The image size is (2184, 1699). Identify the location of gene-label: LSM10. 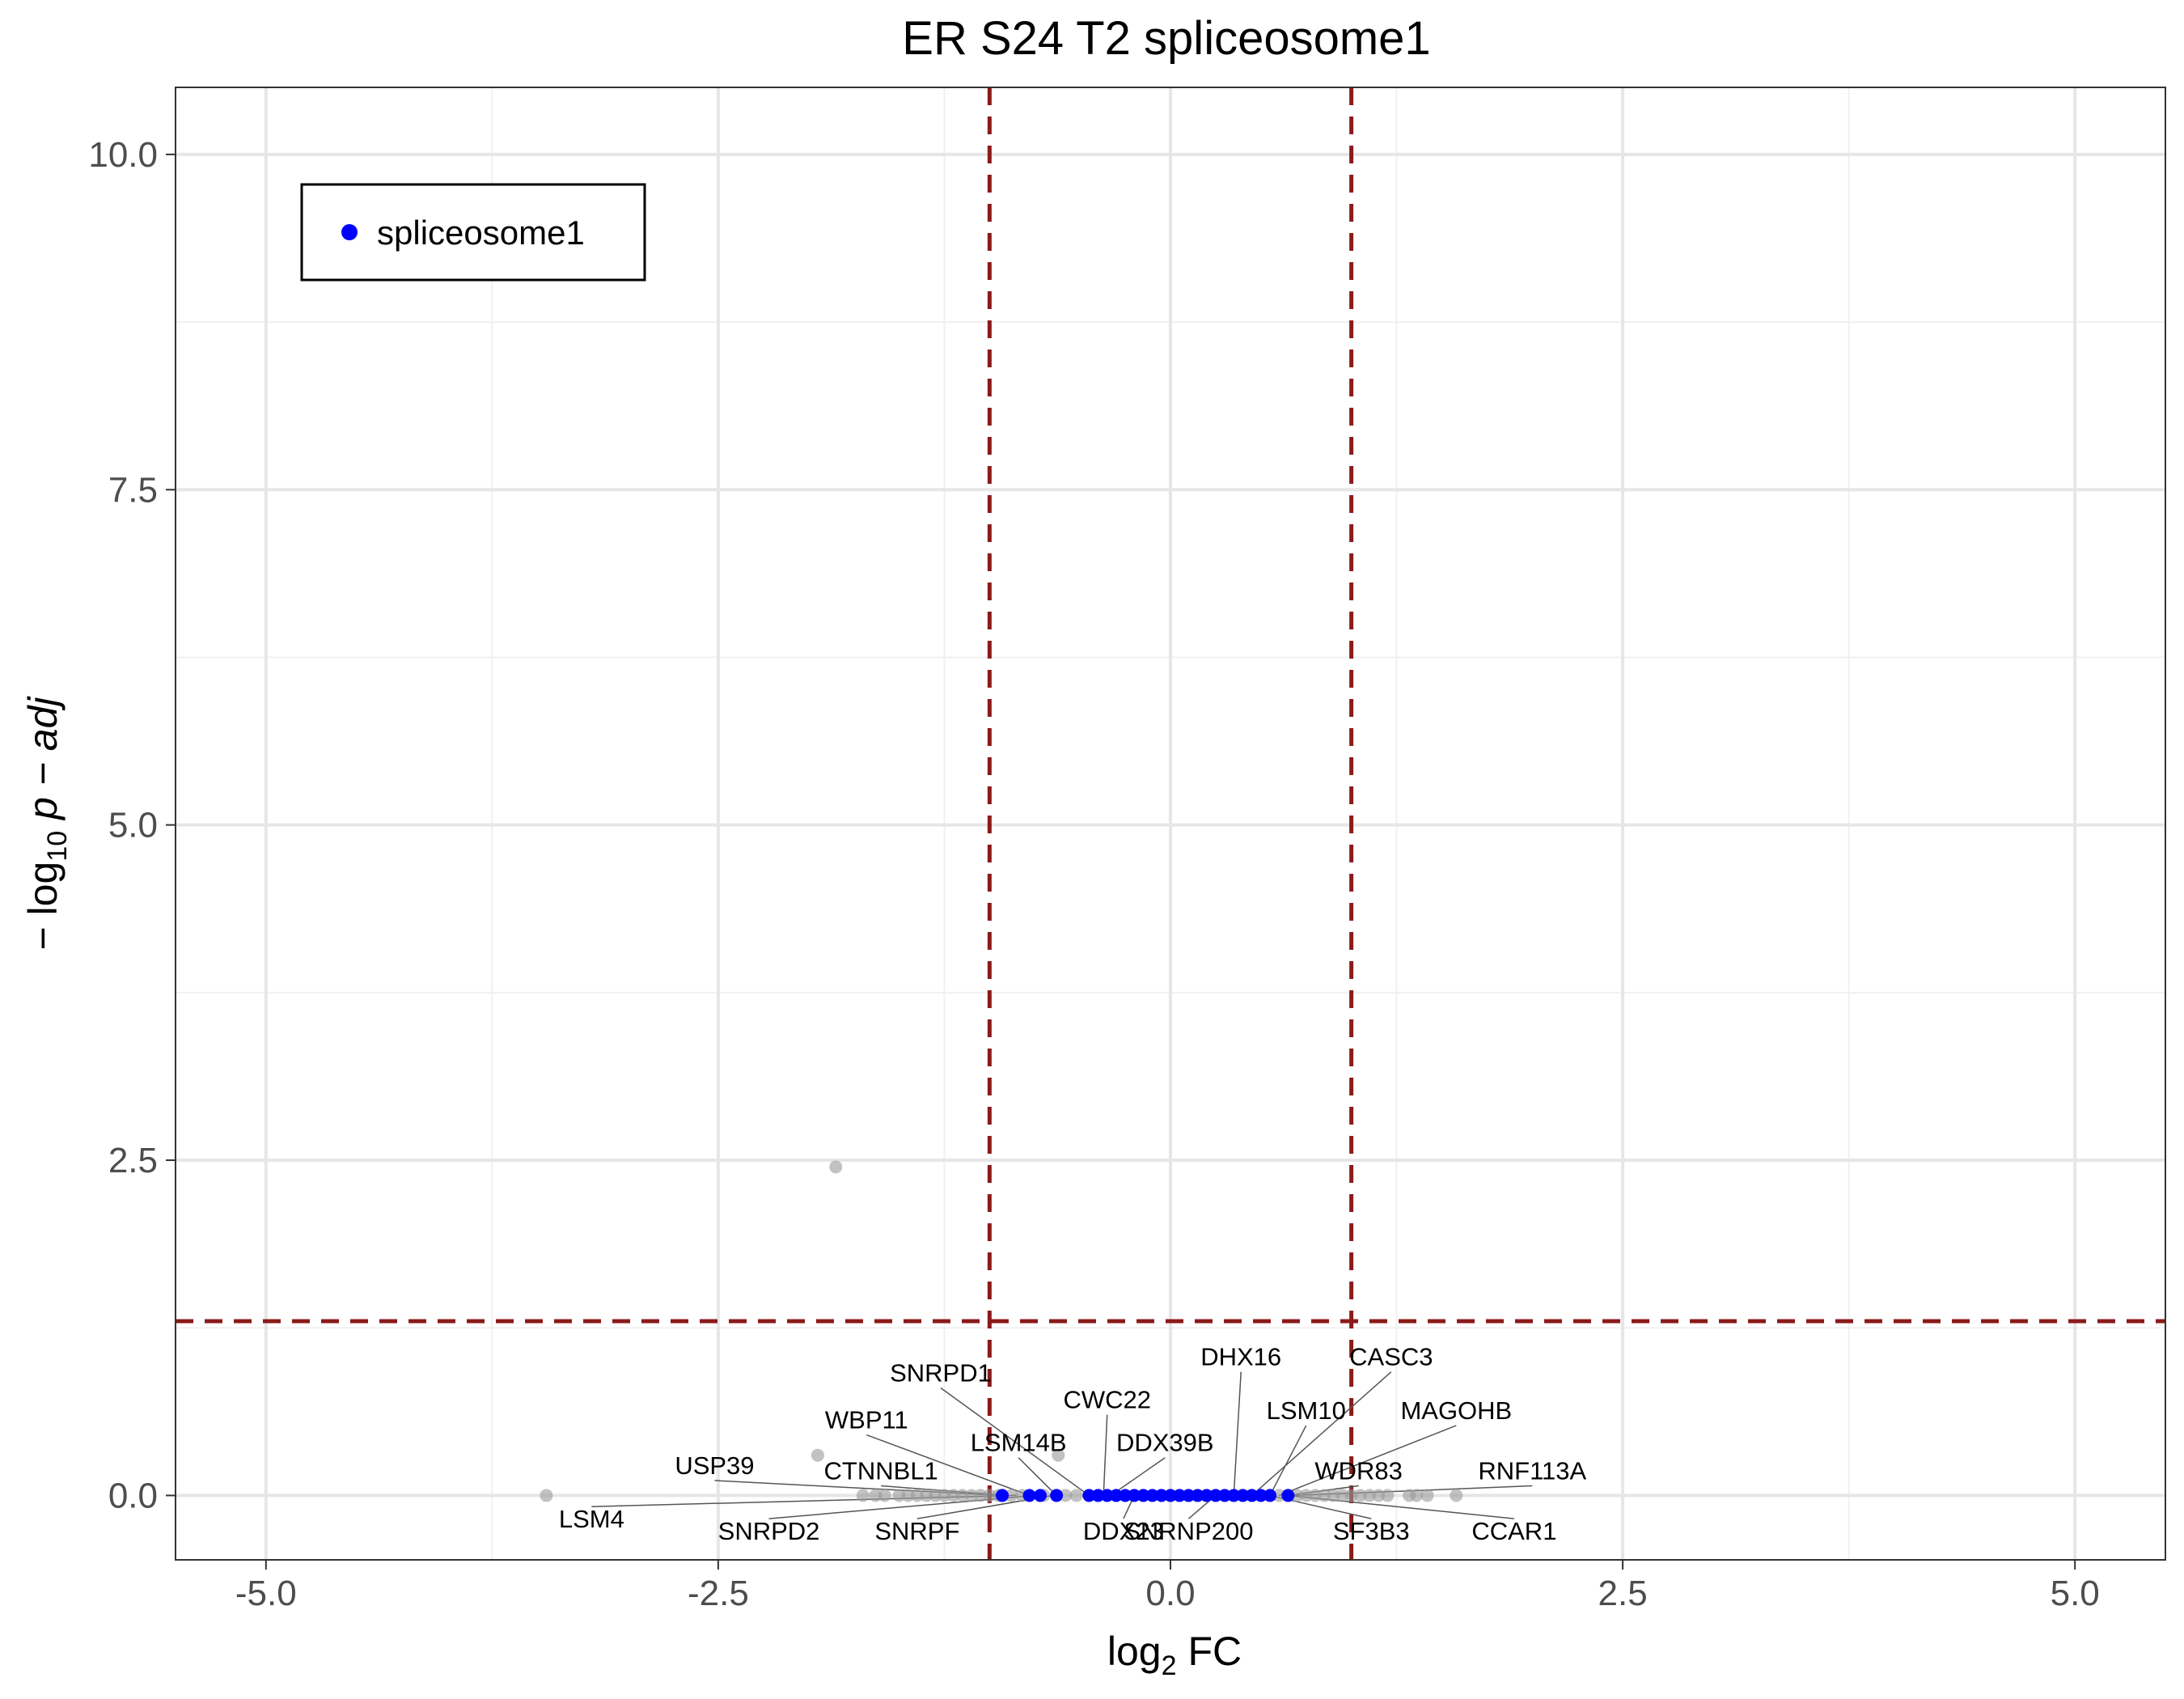
(1306, 1410).